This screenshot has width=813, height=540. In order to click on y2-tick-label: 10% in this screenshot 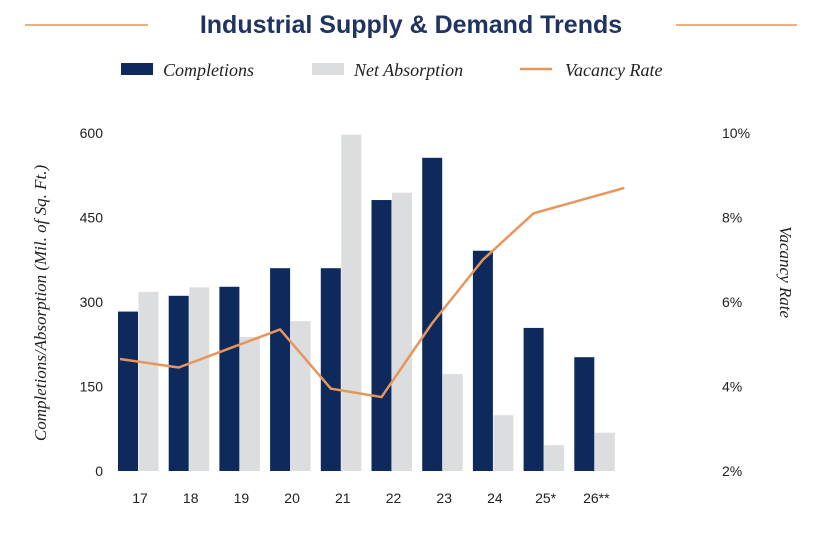, I will do `click(736, 133)`.